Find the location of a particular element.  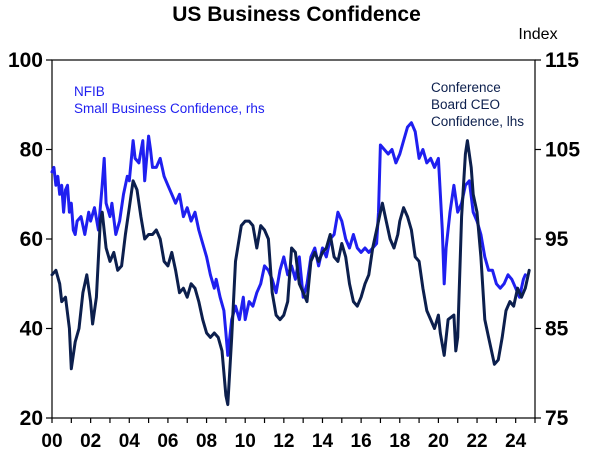

x-tick-label: 02 is located at coordinates (90, 441).